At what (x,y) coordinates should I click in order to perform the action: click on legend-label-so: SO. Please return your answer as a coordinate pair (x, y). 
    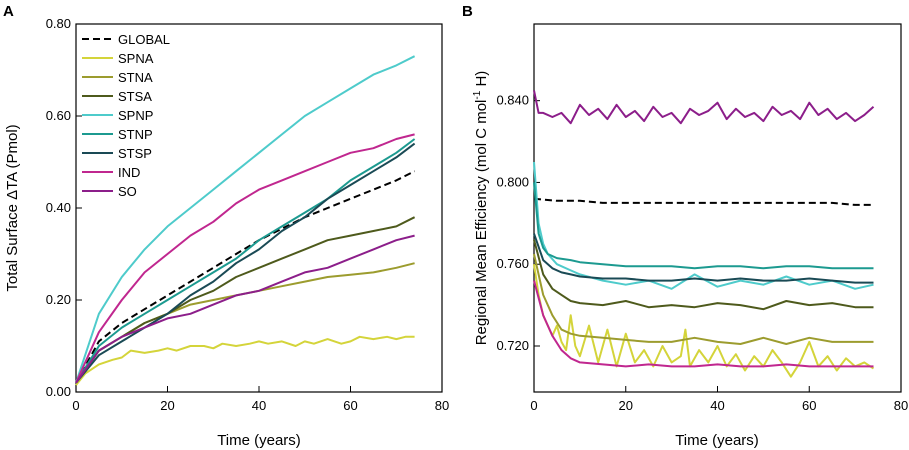
    Looking at the image, I should click on (127, 191).